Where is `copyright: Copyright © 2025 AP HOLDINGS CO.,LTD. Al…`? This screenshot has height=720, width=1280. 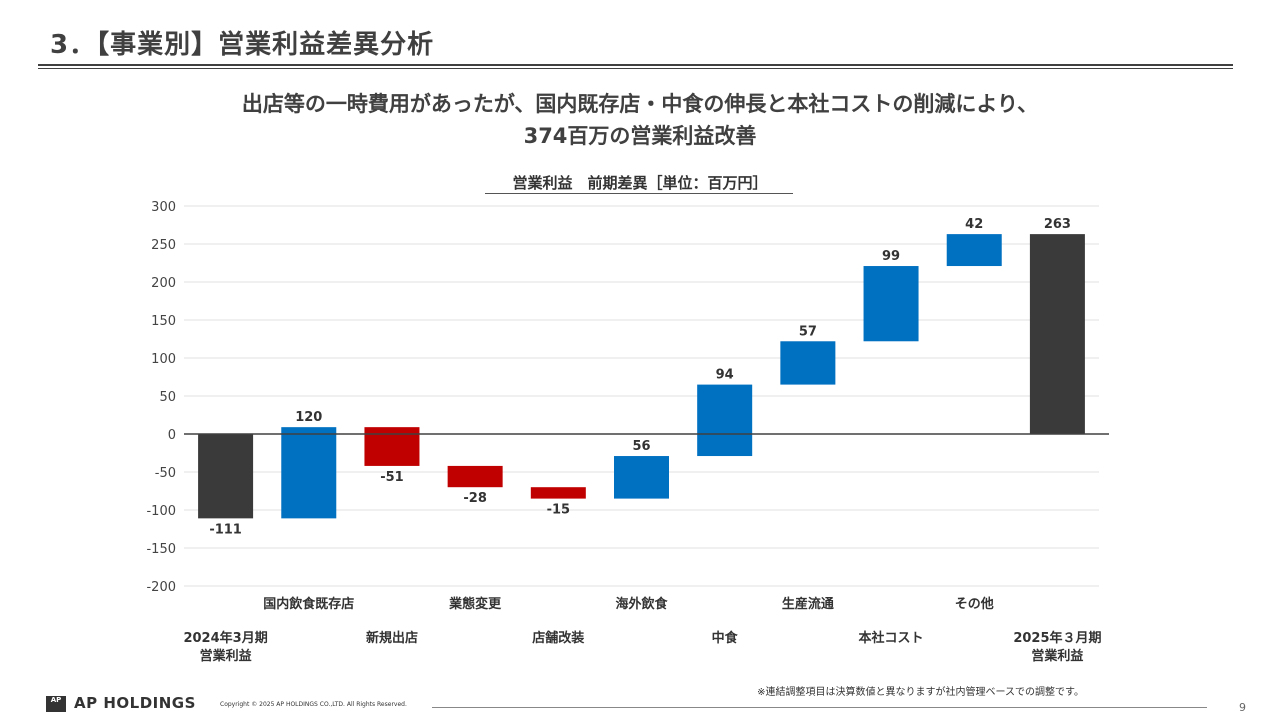
copyright: Copyright © 2025 AP HOLDINGS CO.,LTD. Al… is located at coordinates (313, 704).